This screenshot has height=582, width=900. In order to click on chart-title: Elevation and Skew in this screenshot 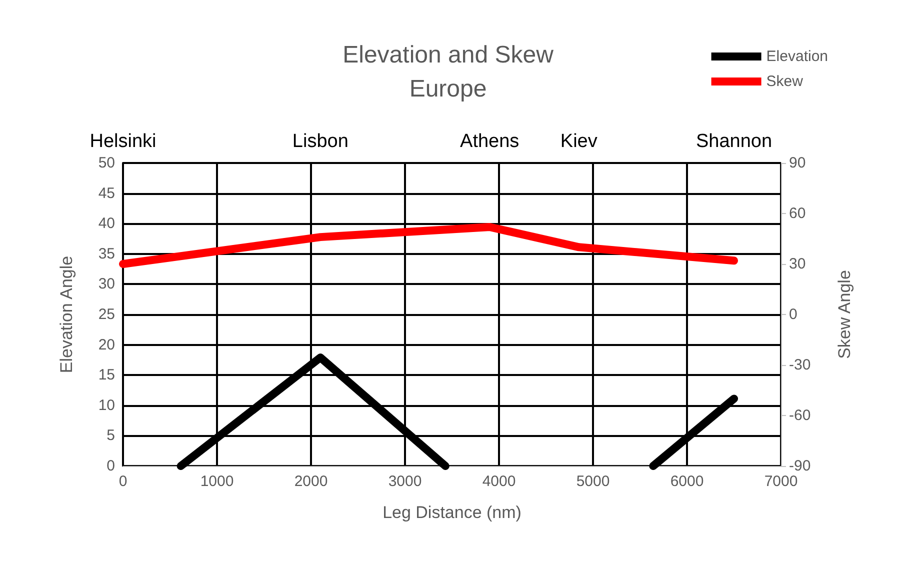, I will do `click(448, 55)`.